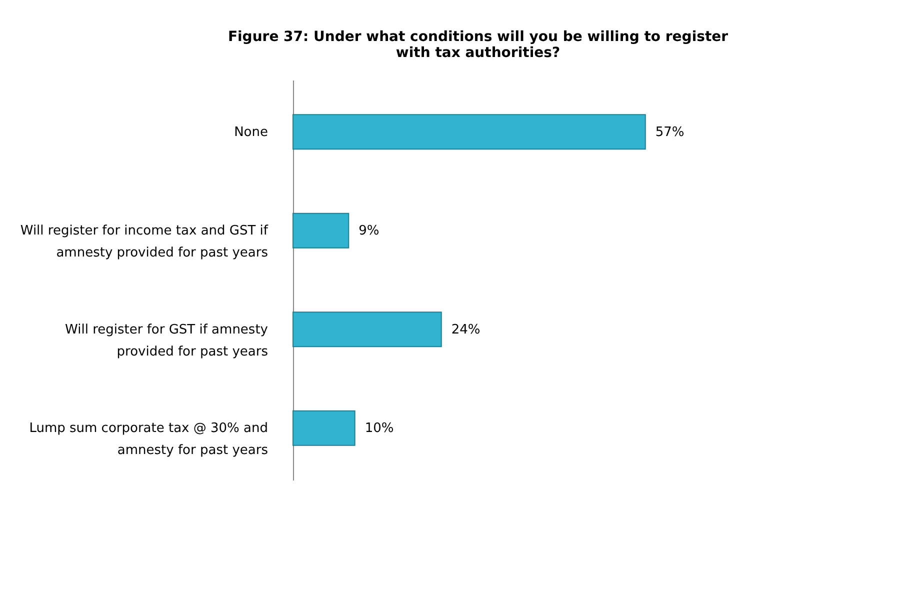  Describe the element at coordinates (369, 231) in the screenshot. I see `data-label: 9%` at that location.